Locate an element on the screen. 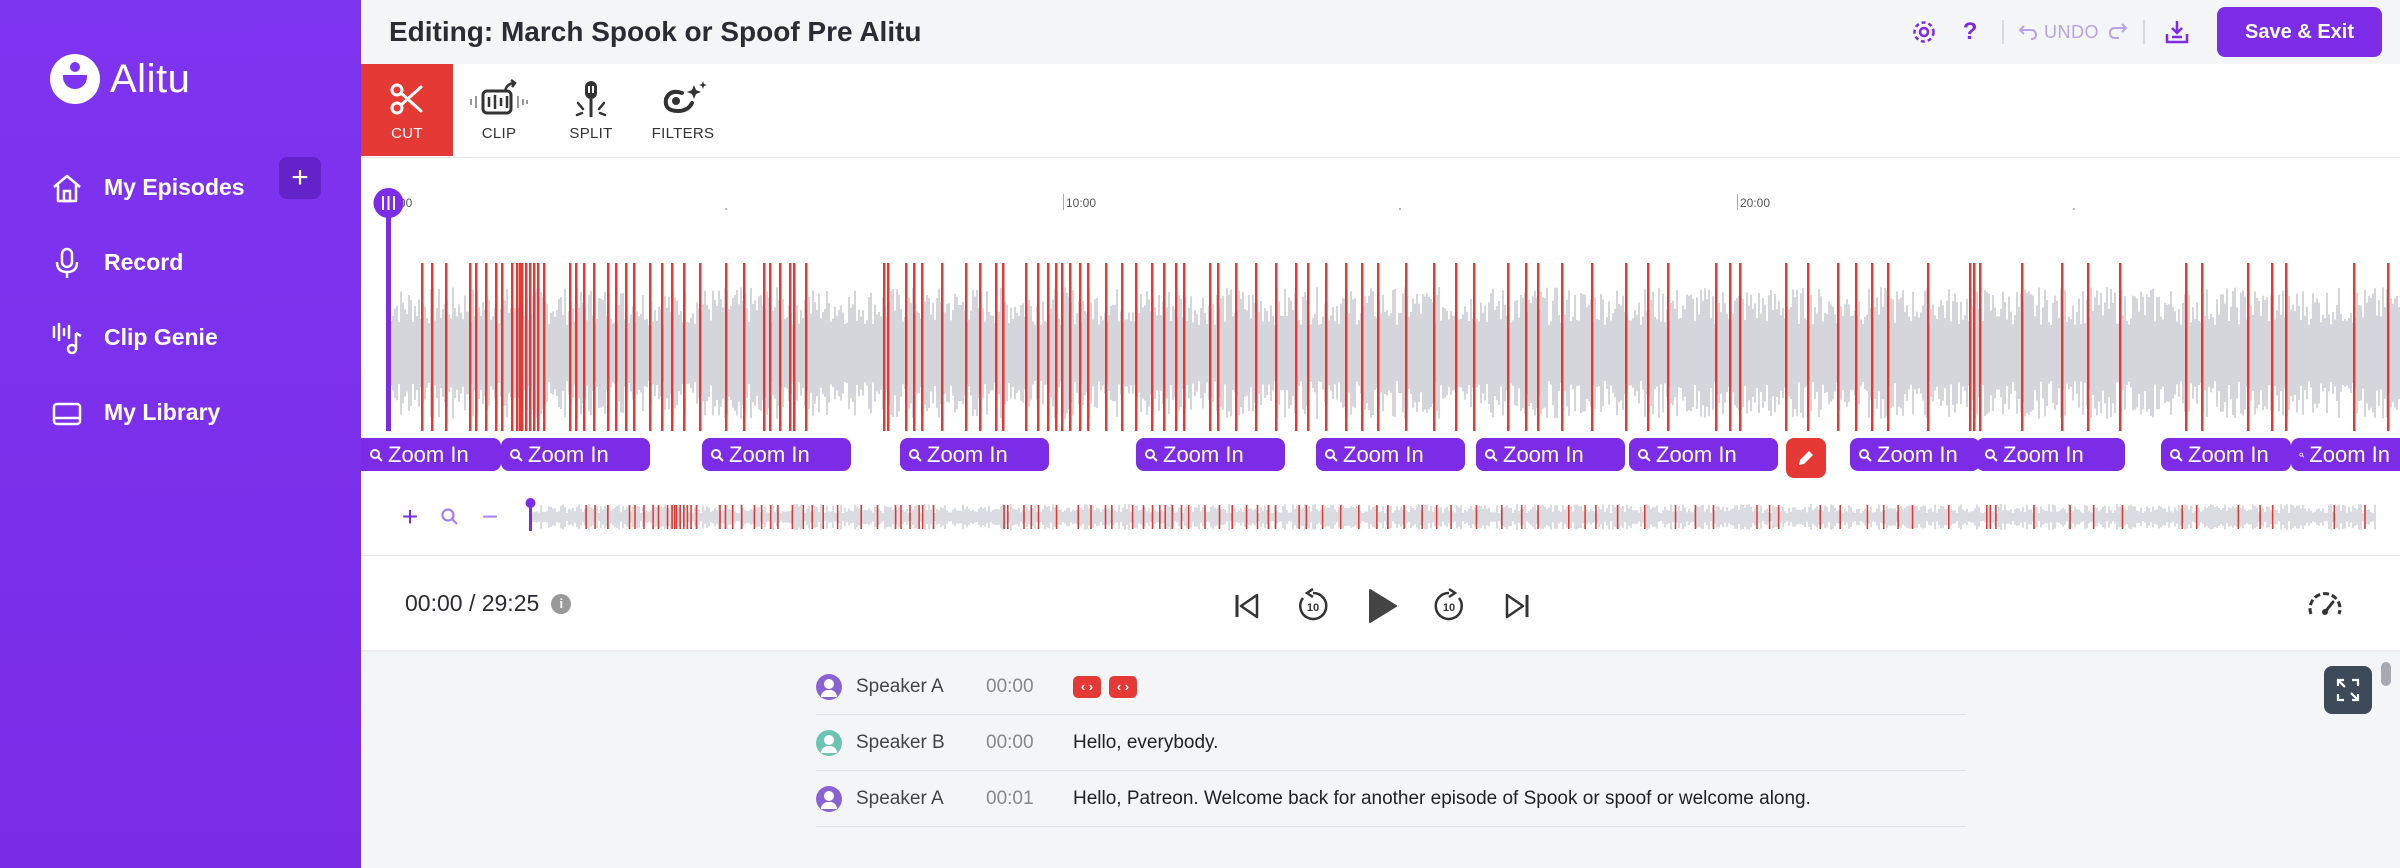  info-icon: i is located at coordinates (561, 603).